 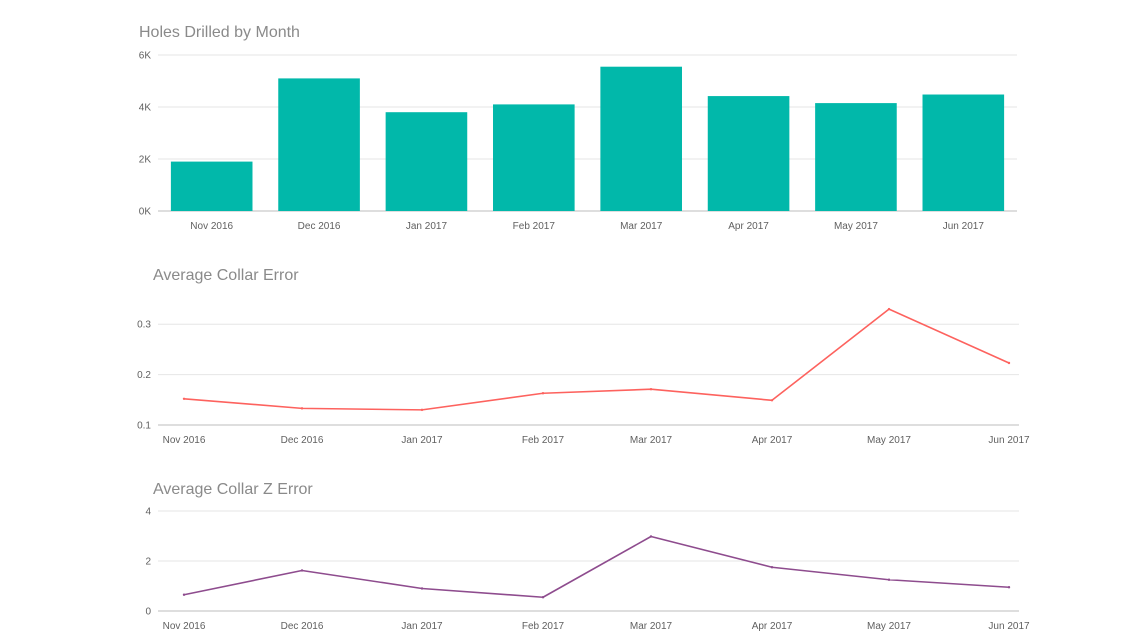 What do you see at coordinates (145, 160) in the screenshot?
I see `y-tick-label: 2K` at bounding box center [145, 160].